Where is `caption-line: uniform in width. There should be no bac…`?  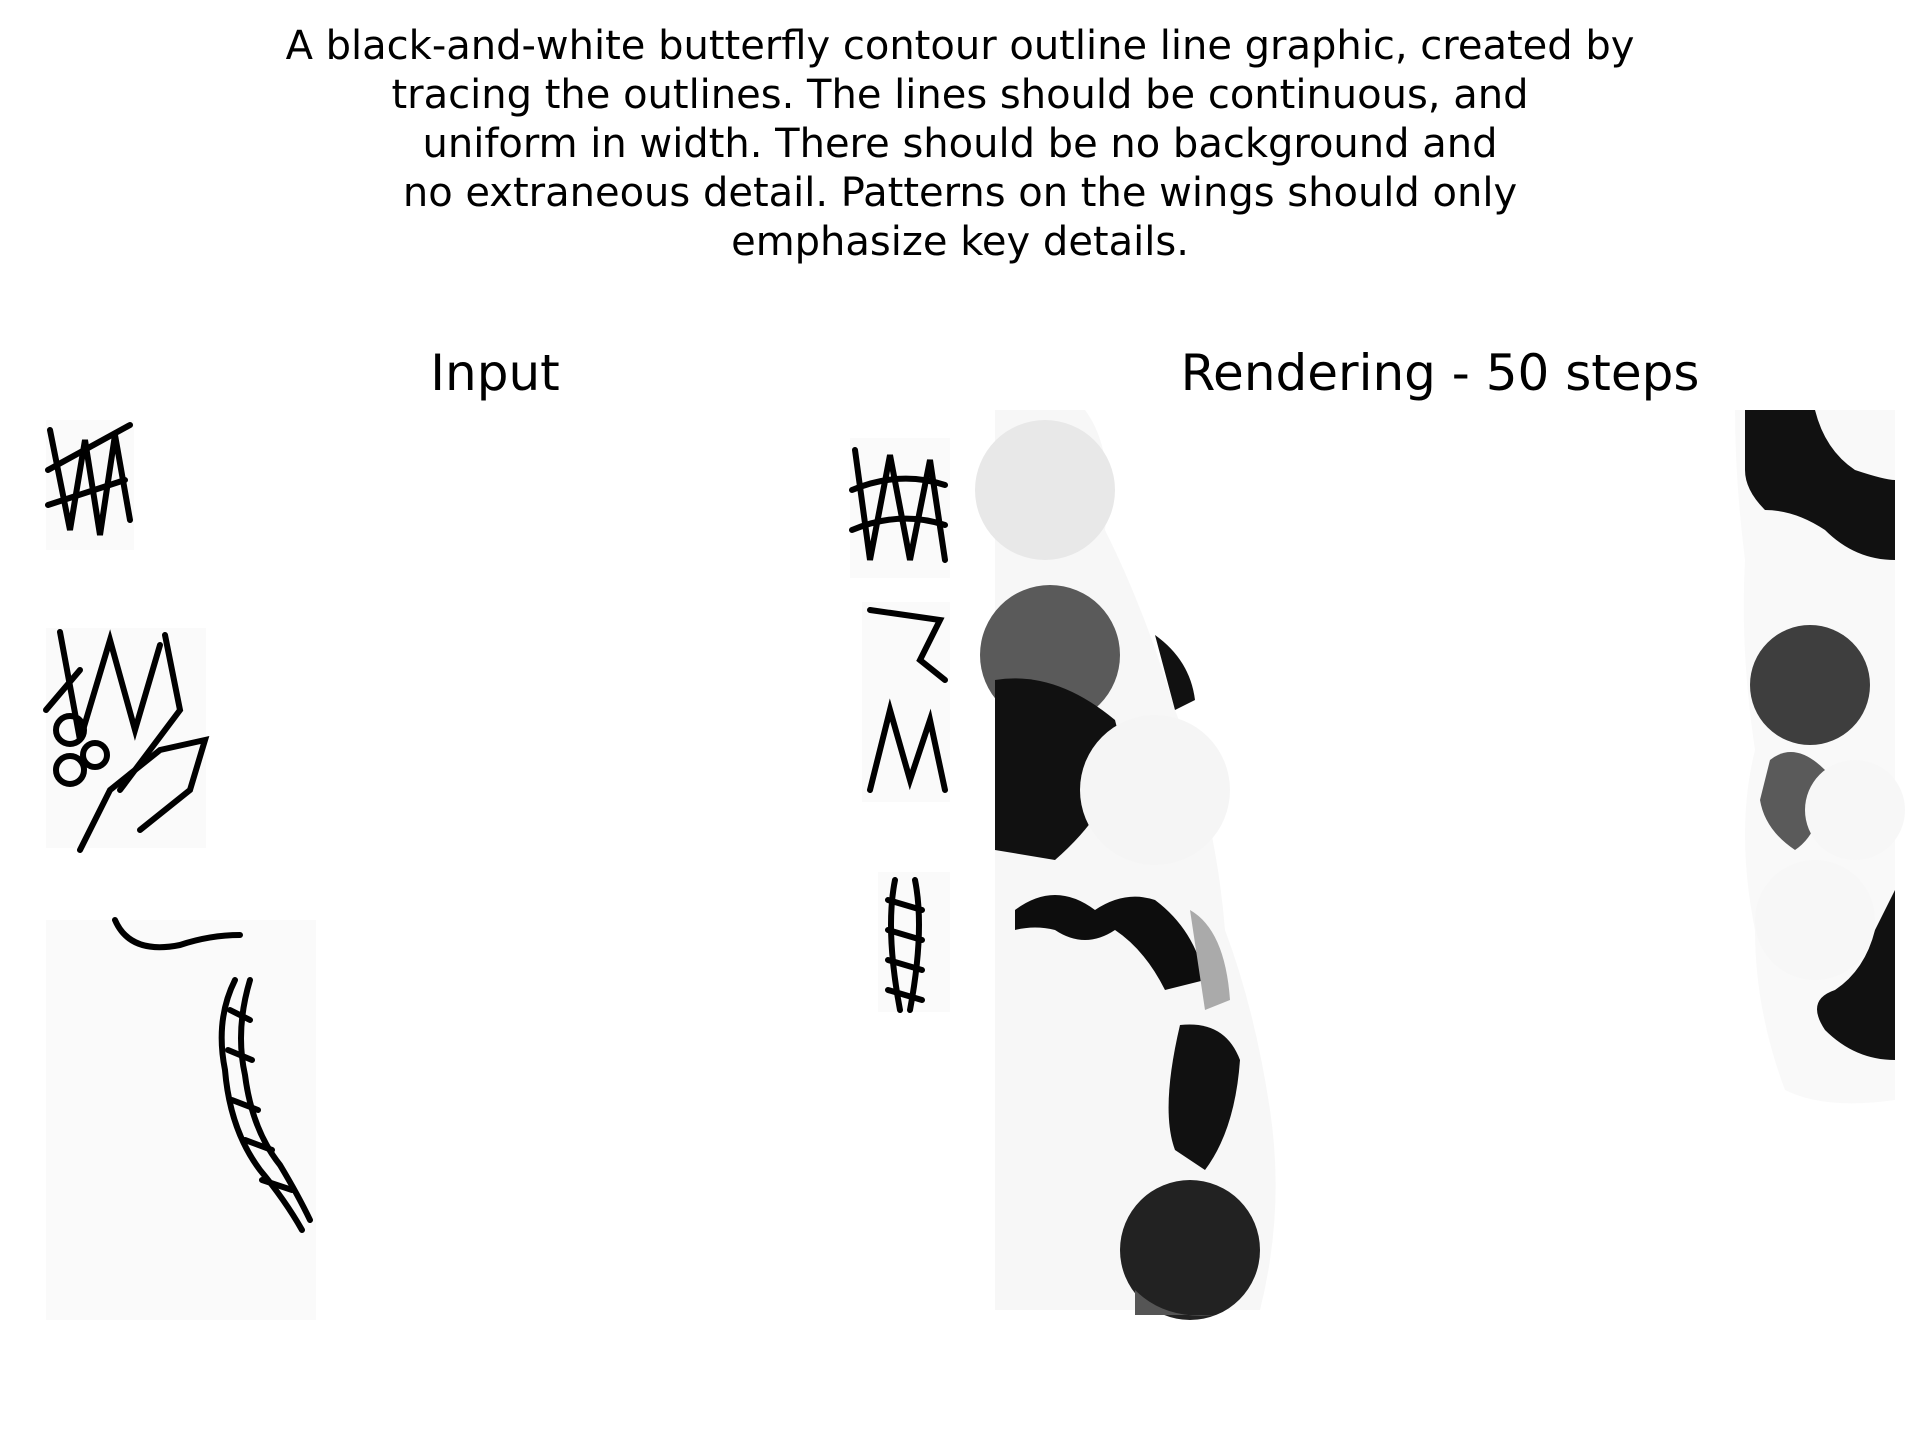 caption-line: uniform in width. There should be no bac… is located at coordinates (960, 144).